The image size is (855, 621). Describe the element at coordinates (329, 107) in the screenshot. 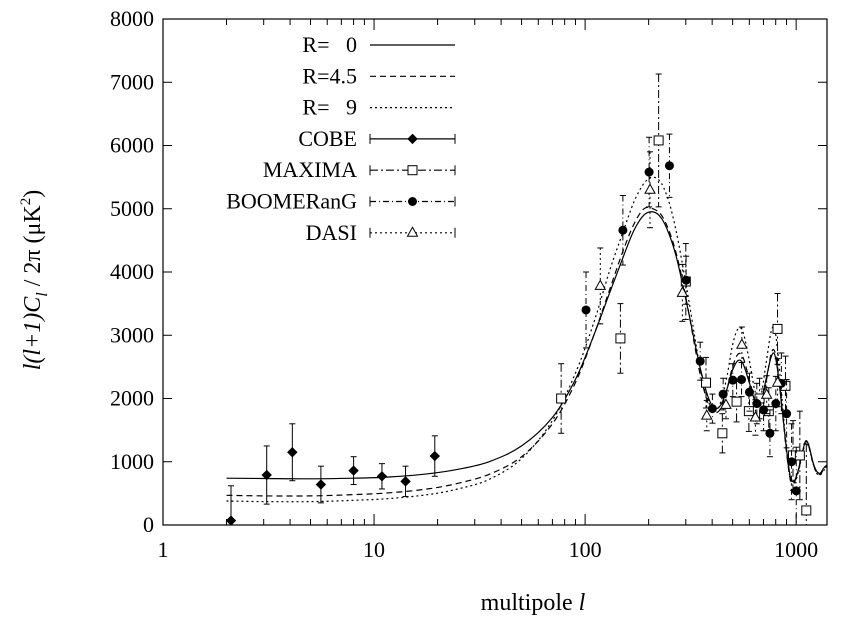

I see `legend-label: R= 9` at that location.